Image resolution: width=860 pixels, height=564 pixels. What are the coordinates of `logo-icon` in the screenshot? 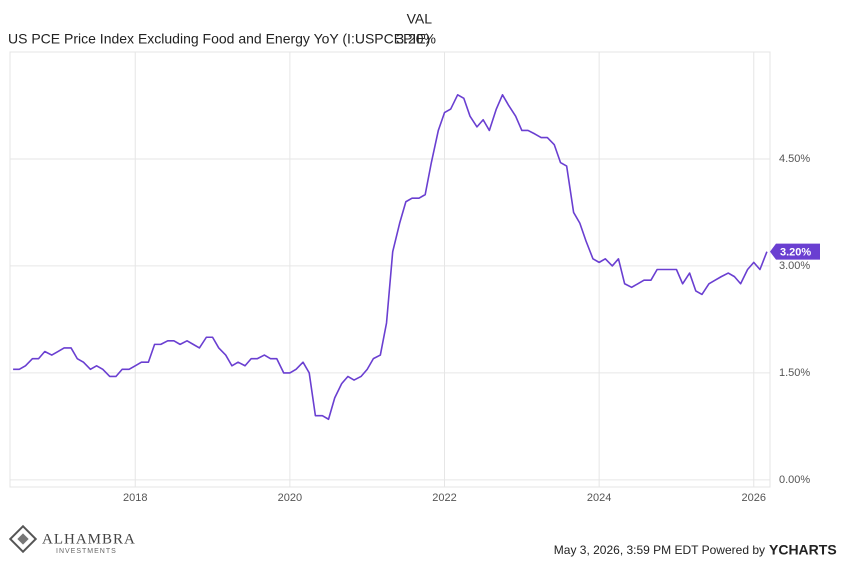 It's located at (23, 539).